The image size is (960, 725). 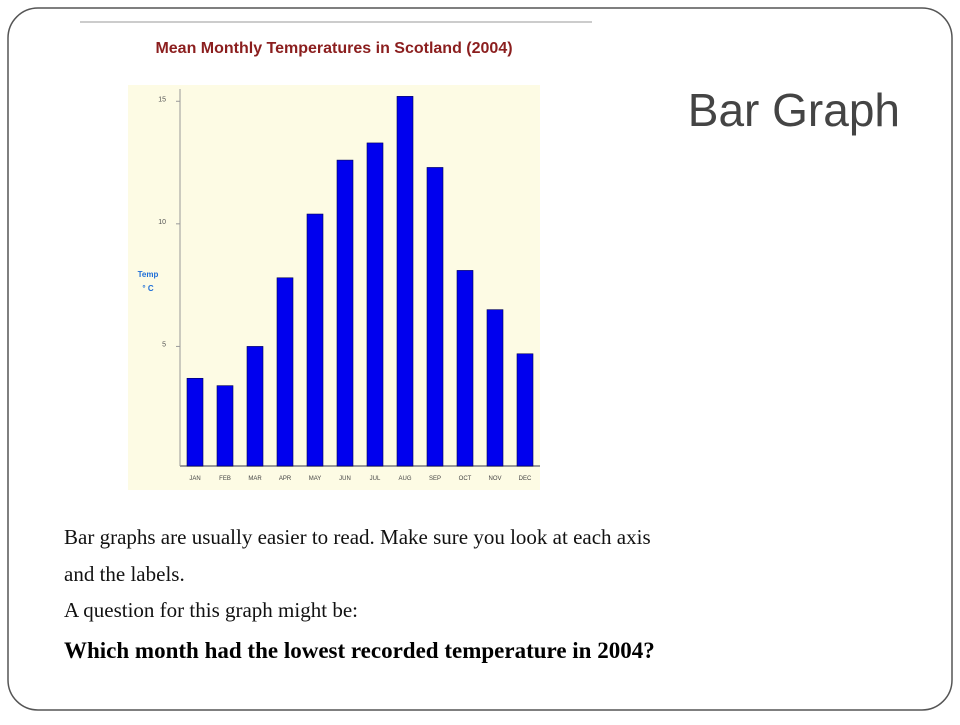 What do you see at coordinates (164, 344) in the screenshot?
I see `y-tick-label: 5` at bounding box center [164, 344].